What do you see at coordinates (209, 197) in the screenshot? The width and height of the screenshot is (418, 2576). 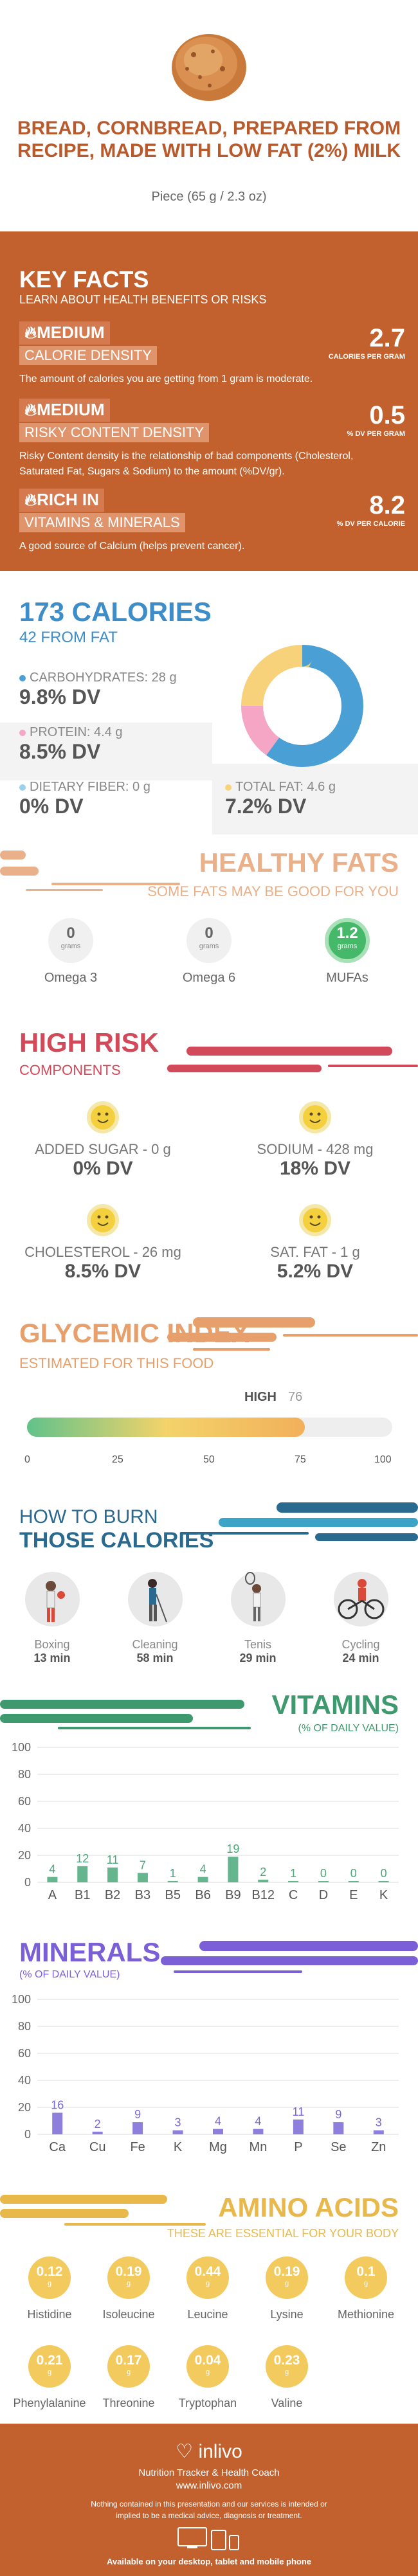 I see `serving-size: Piece (65 g / 2.3 oz)` at bounding box center [209, 197].